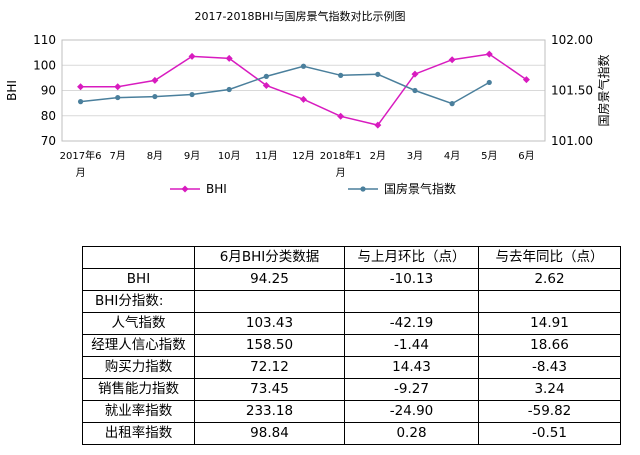 The width and height of the screenshot is (640, 455). What do you see at coordinates (269, 433) in the screenshot?
I see `june-bhi-value: 98.84` at bounding box center [269, 433].